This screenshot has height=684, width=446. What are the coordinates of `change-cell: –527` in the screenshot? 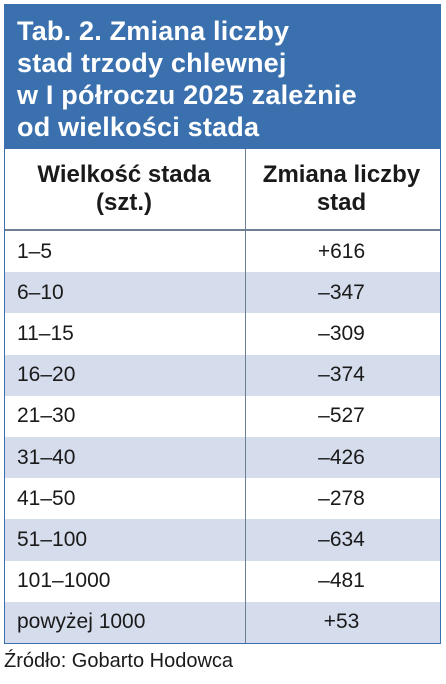 It's located at (341, 416).